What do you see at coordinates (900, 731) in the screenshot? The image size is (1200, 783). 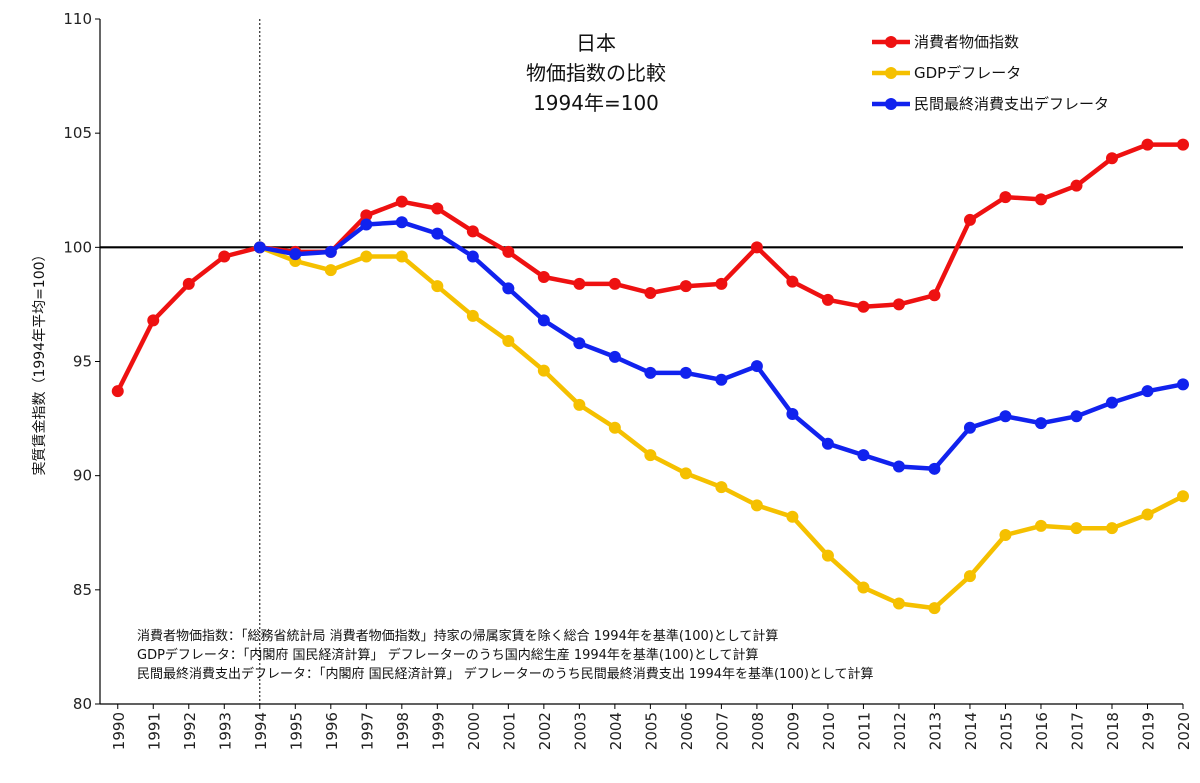 I see `x-tick-label: 2012` at bounding box center [900, 731].